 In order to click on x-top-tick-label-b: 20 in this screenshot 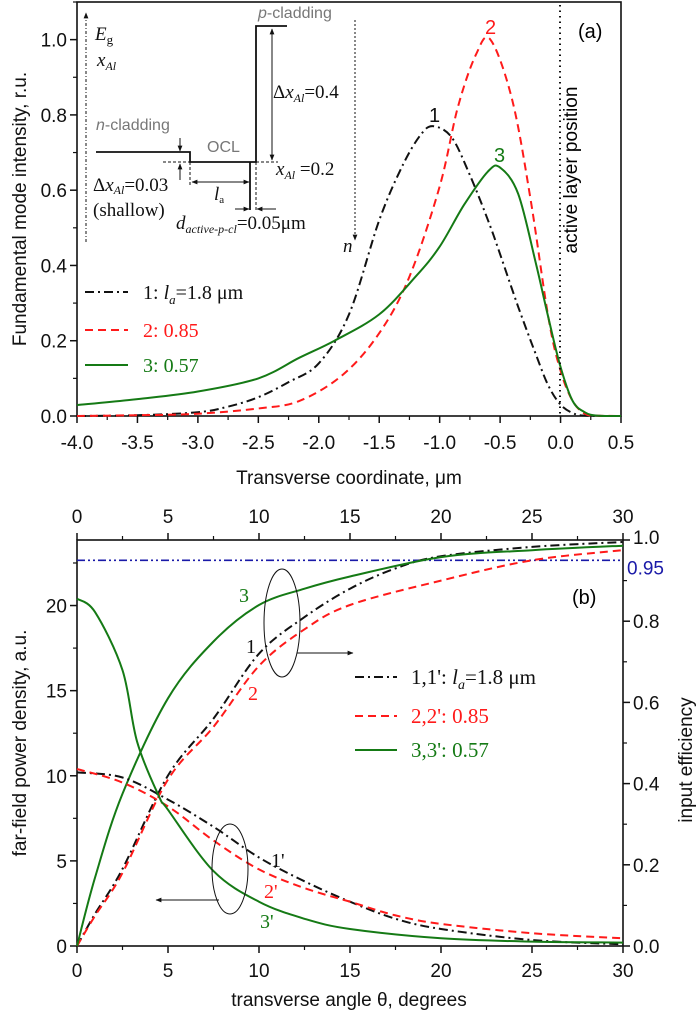, I will do `click(440, 517)`.